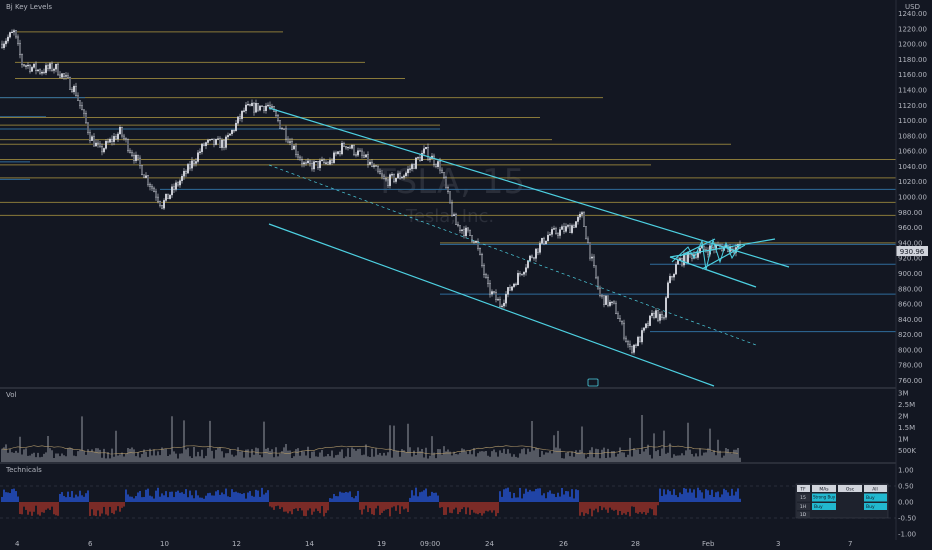 The image size is (932, 550). Describe the element at coordinates (910, 228) in the screenshot. I see `price-tick-label: 960.00` at that location.